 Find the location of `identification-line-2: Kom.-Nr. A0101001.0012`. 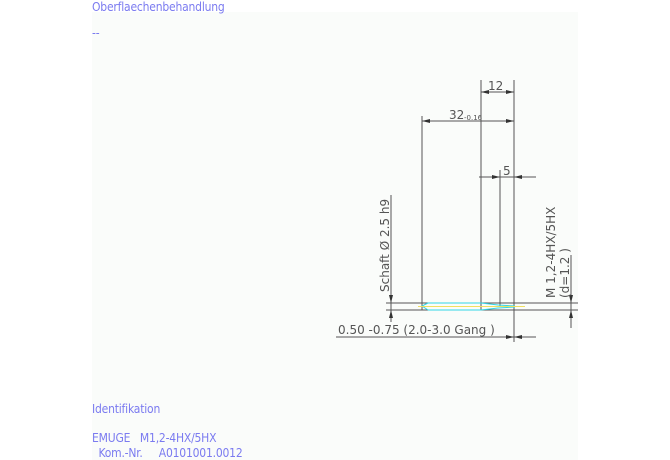

identification-line-2: Kom.-Nr. A0101001.0012 is located at coordinates (167, 453).